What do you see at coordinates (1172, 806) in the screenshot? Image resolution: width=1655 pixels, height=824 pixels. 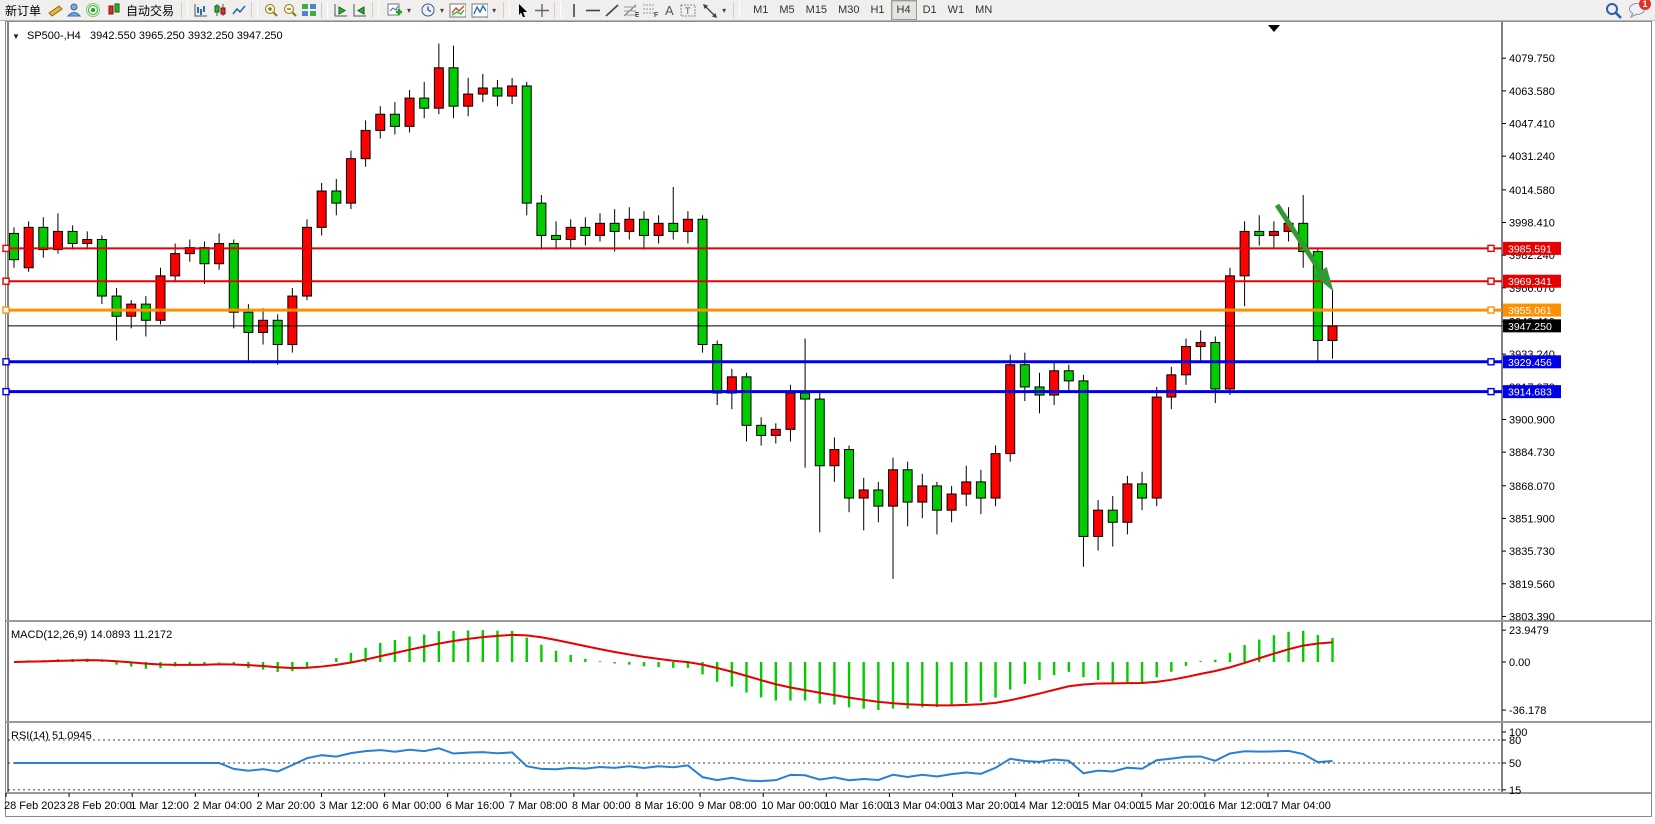 I see `svg-text: 15 Mar 20:00` at bounding box center [1172, 806].